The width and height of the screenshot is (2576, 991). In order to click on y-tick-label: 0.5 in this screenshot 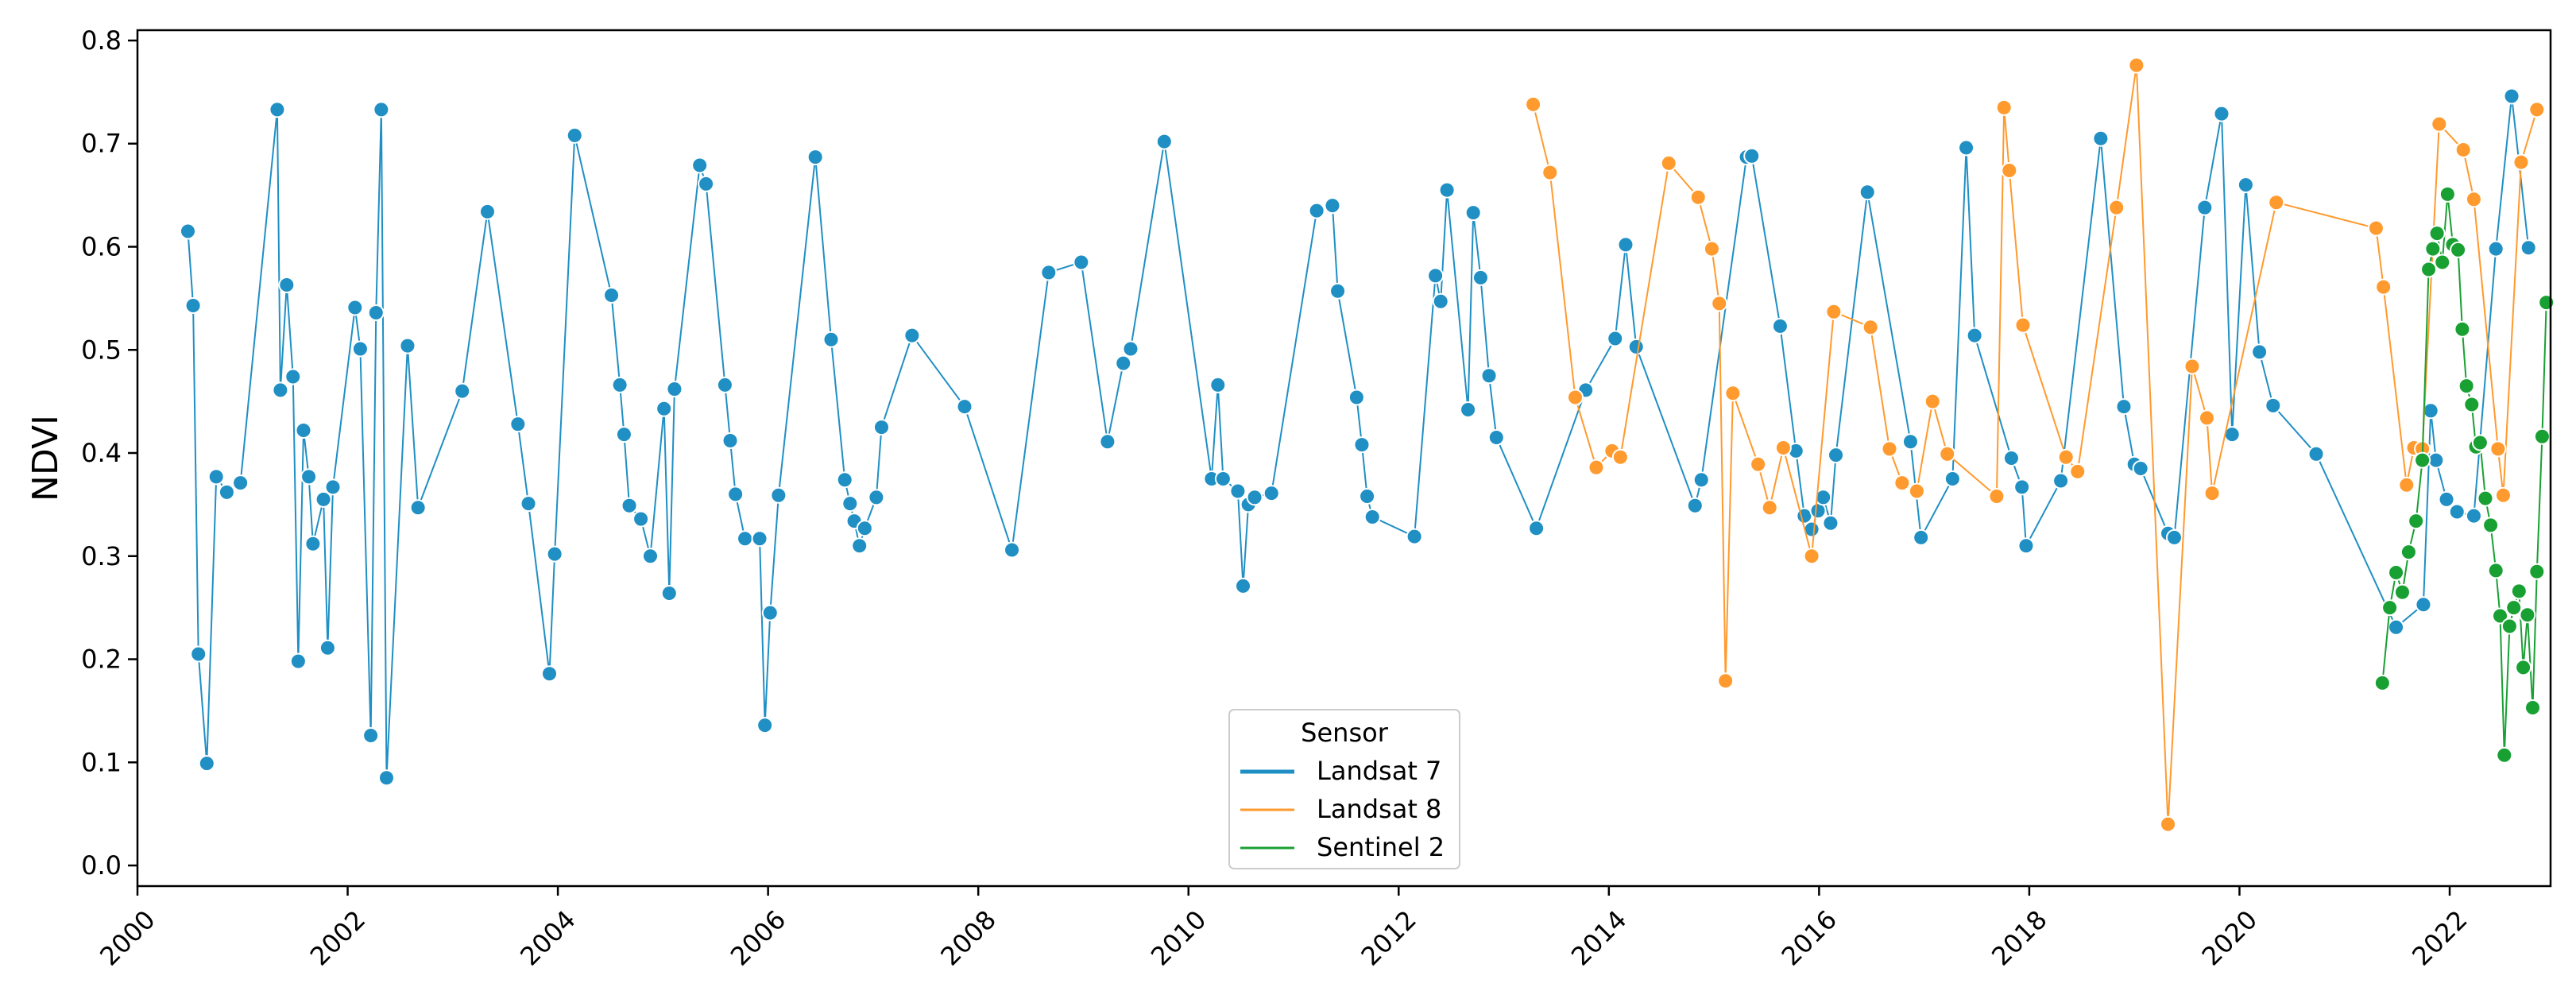, I will do `click(101, 350)`.